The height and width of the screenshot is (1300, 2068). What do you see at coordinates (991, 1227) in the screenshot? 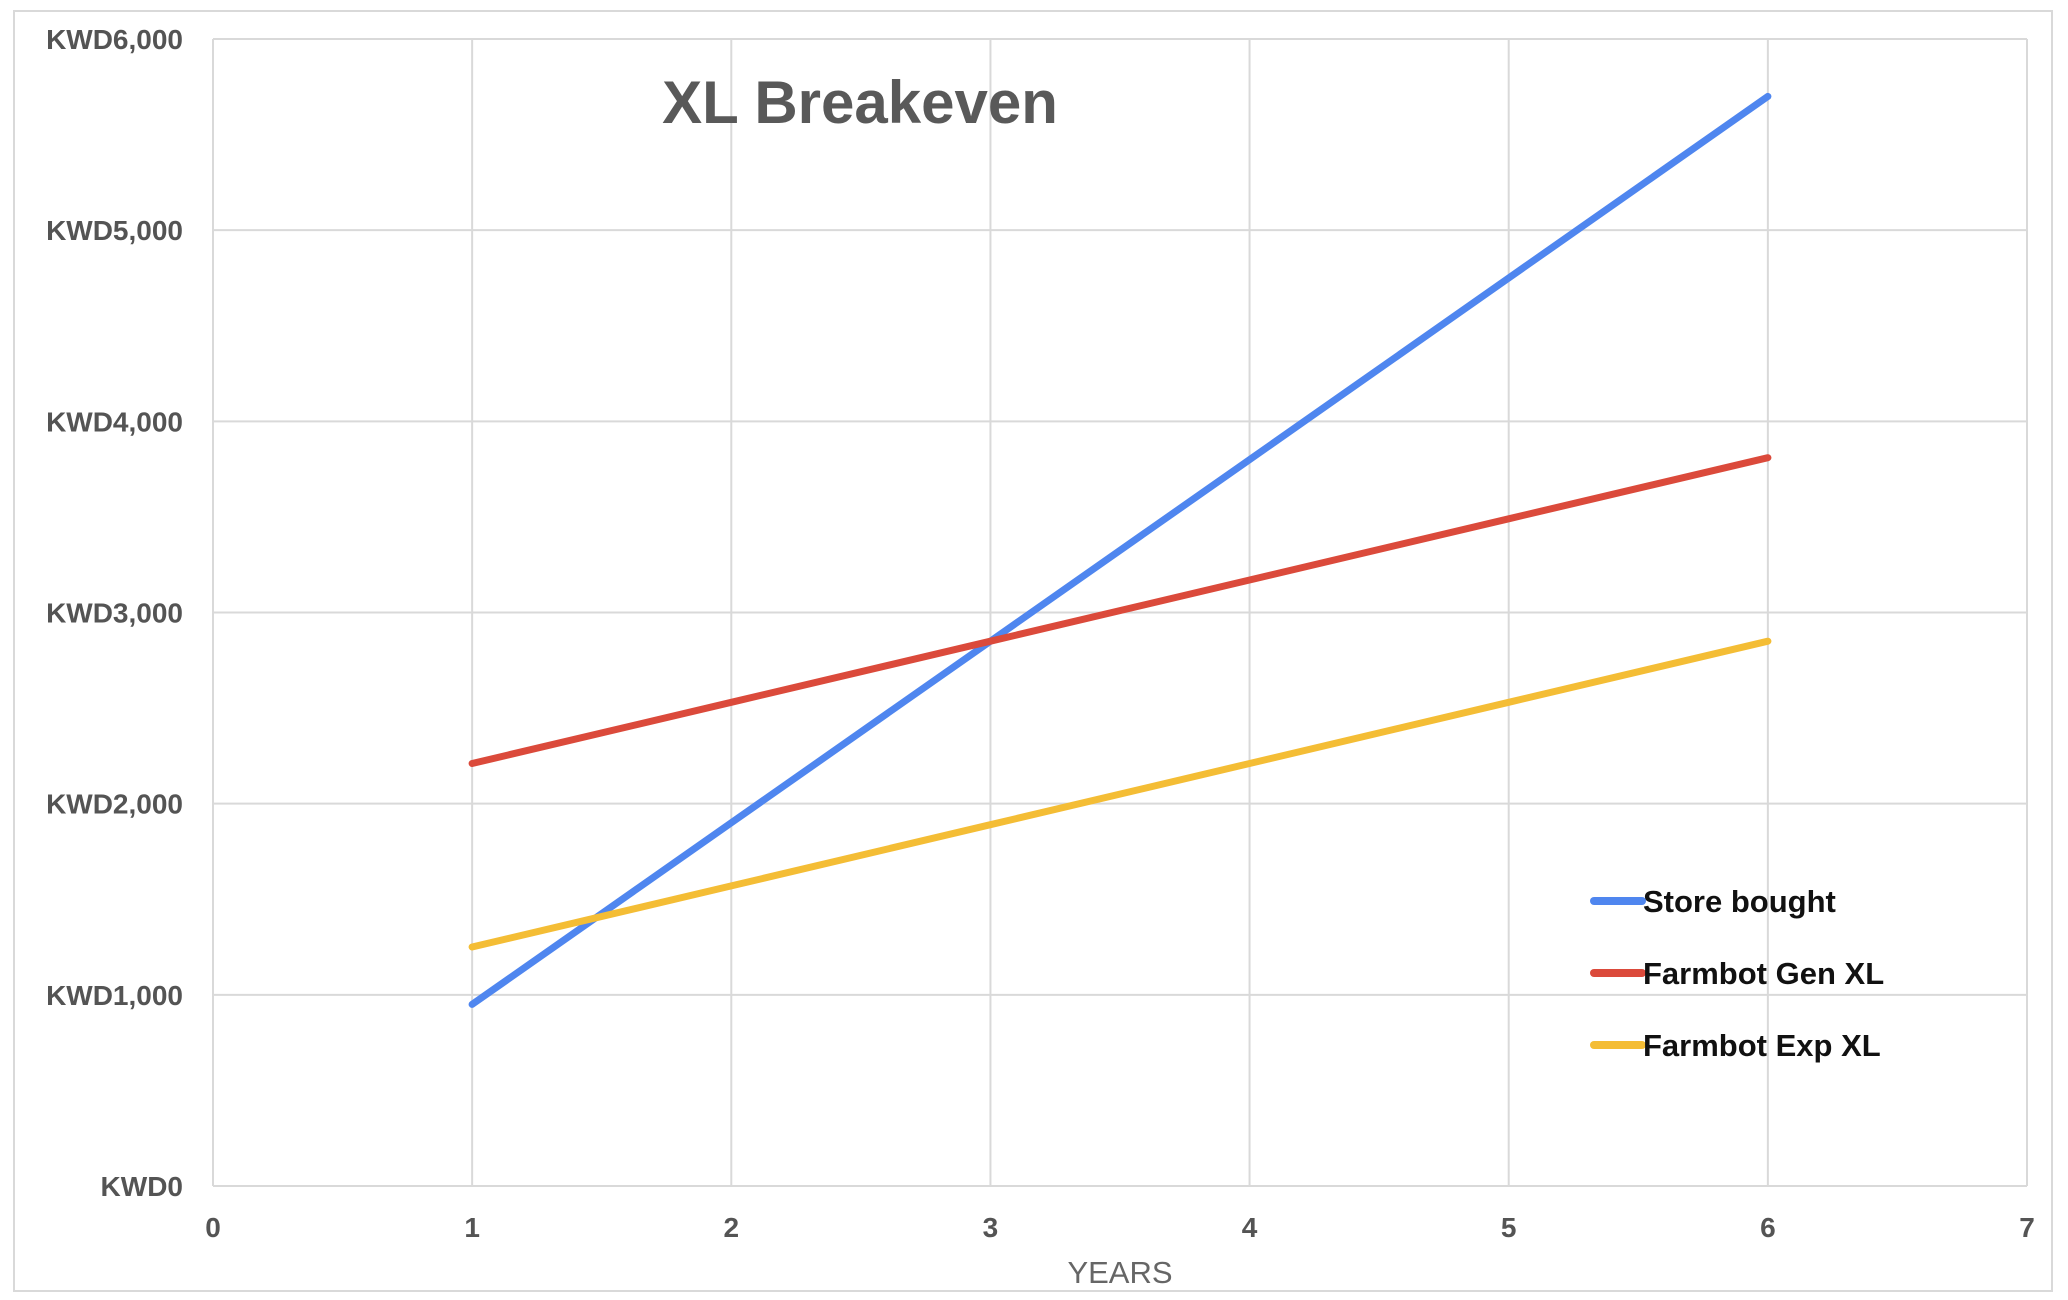
I see `x-tick-label: 3` at bounding box center [991, 1227].